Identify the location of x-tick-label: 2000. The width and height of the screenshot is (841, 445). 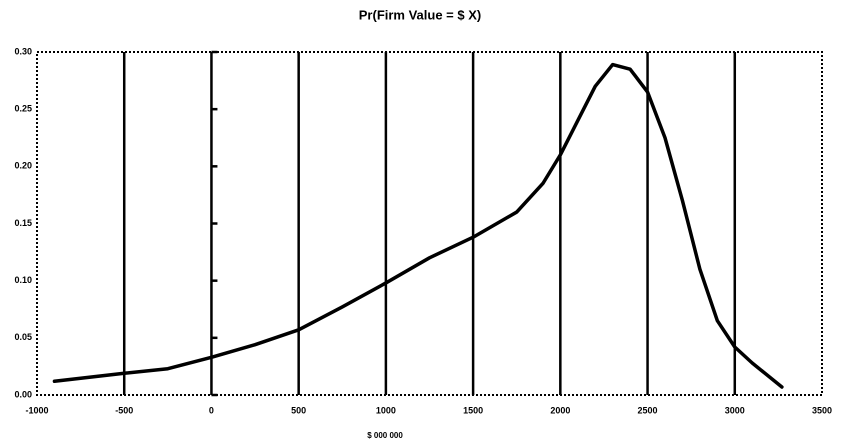
(560, 410).